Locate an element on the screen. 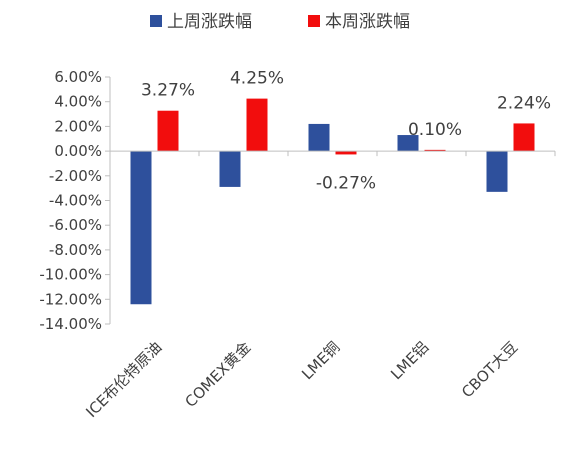 The image size is (570, 468). category-label-2: LME铜 is located at coordinates (320, 360).